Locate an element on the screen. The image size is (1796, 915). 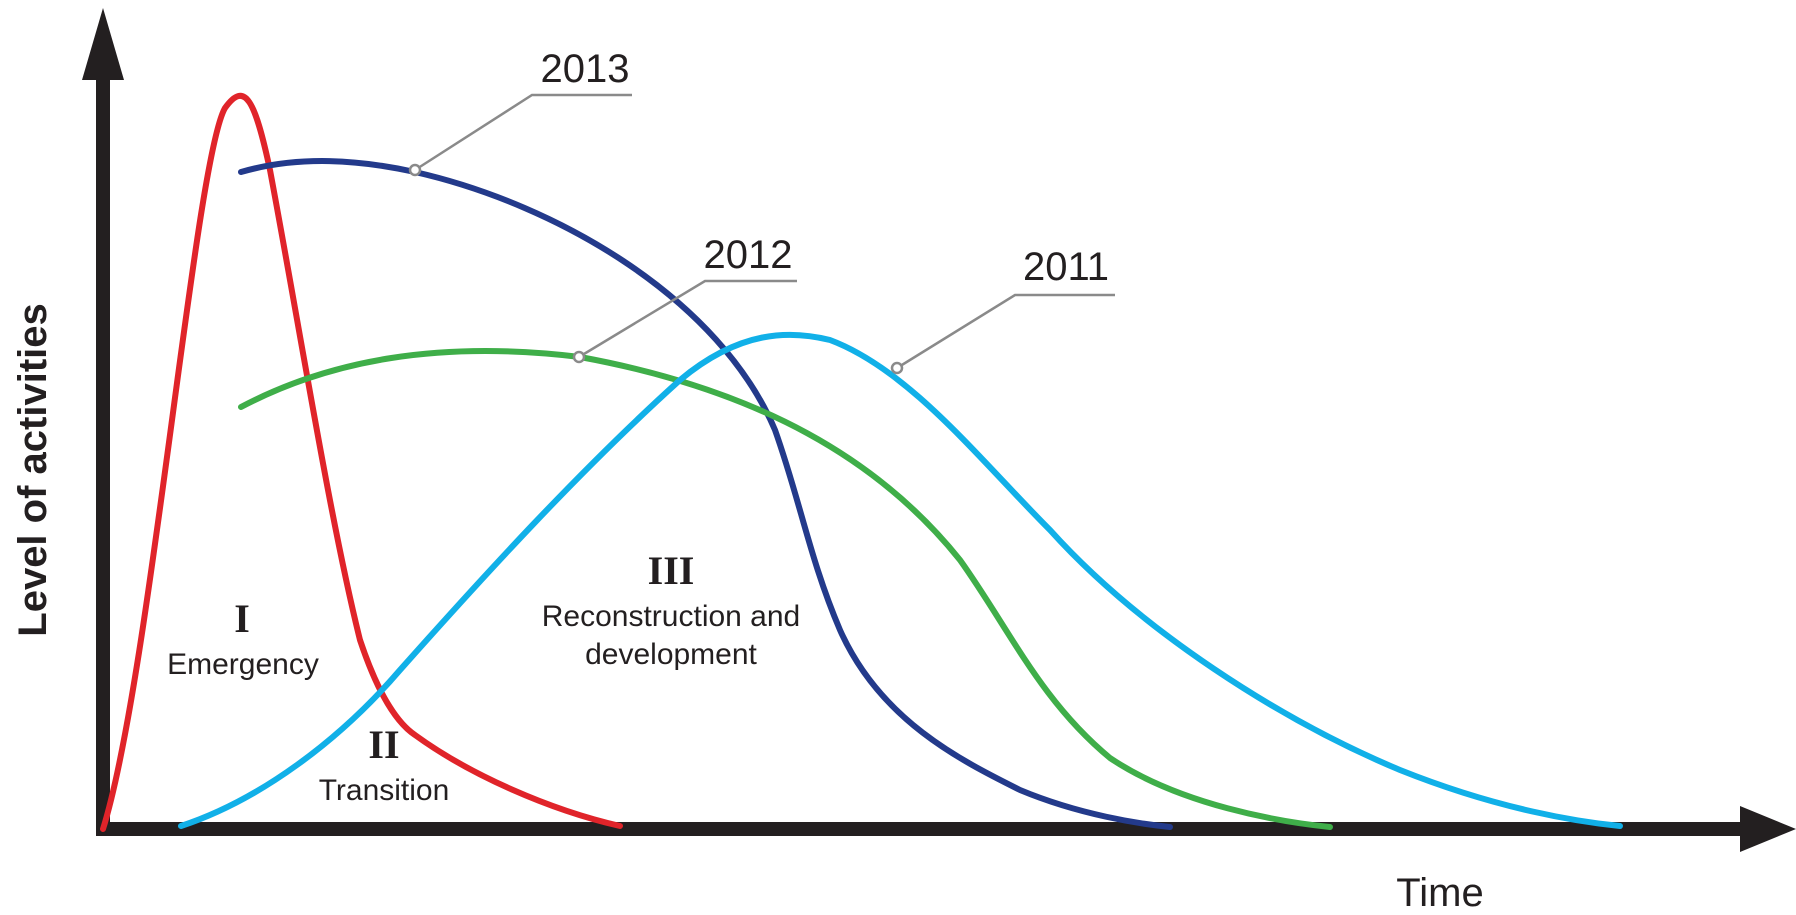
phase-i-numeral: I is located at coordinates (242, 618).